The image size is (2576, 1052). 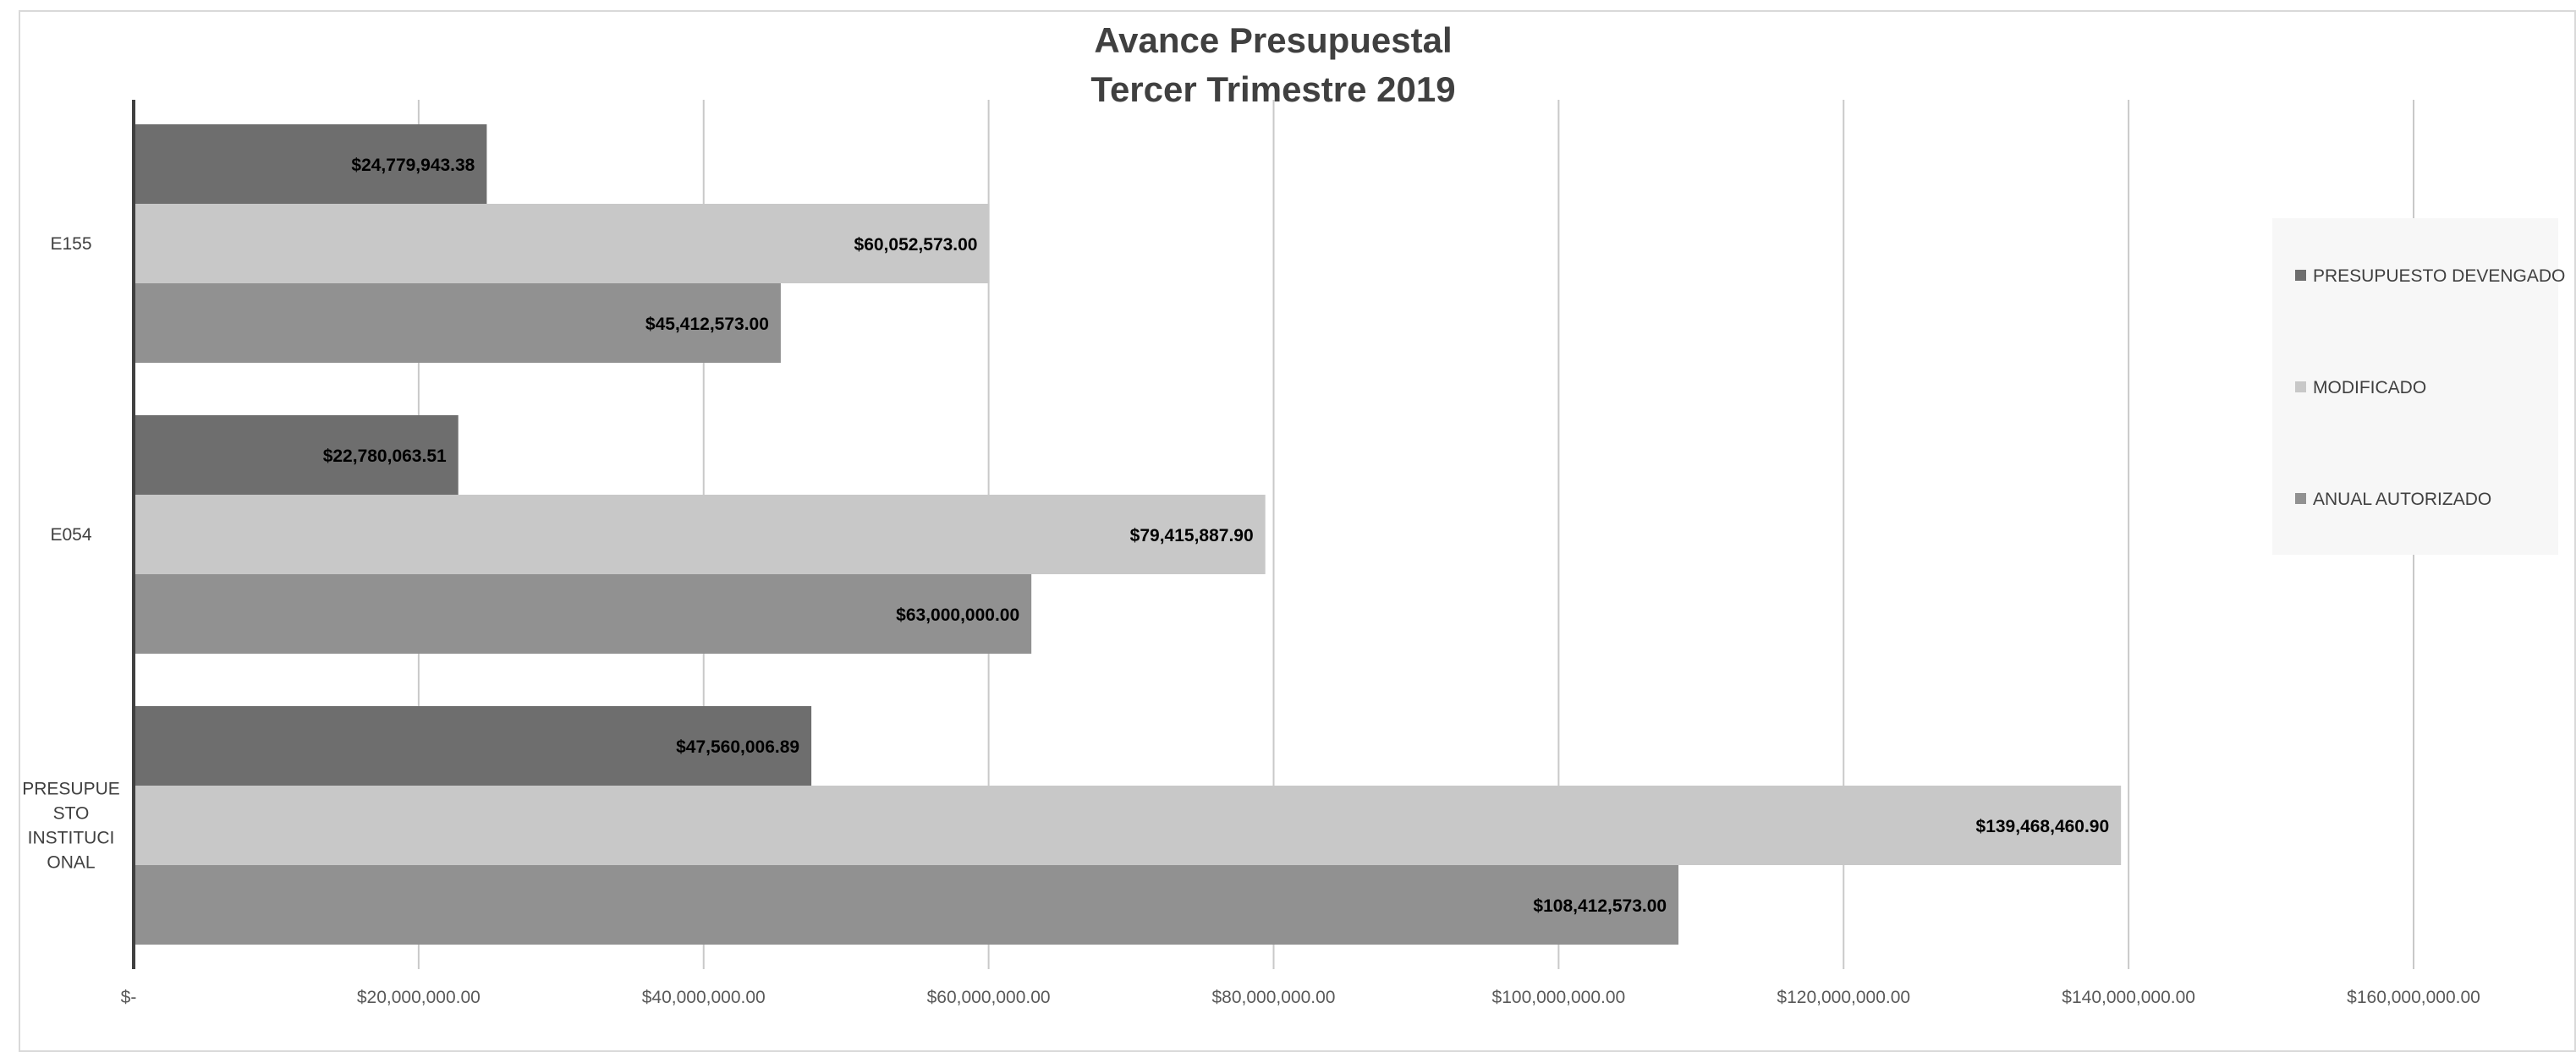 What do you see at coordinates (707, 324) in the screenshot?
I see `data-label: $45,412,573.00` at bounding box center [707, 324].